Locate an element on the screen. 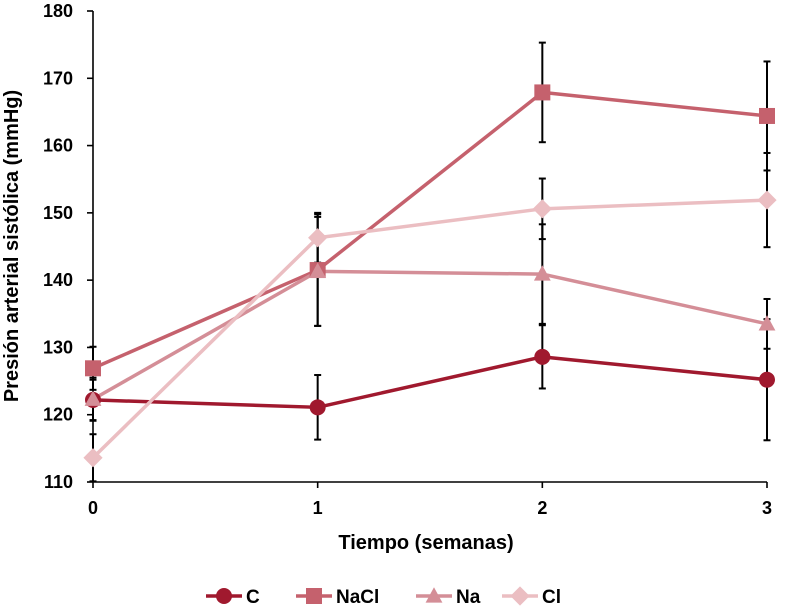  series-line-c is located at coordinates (430, 382).